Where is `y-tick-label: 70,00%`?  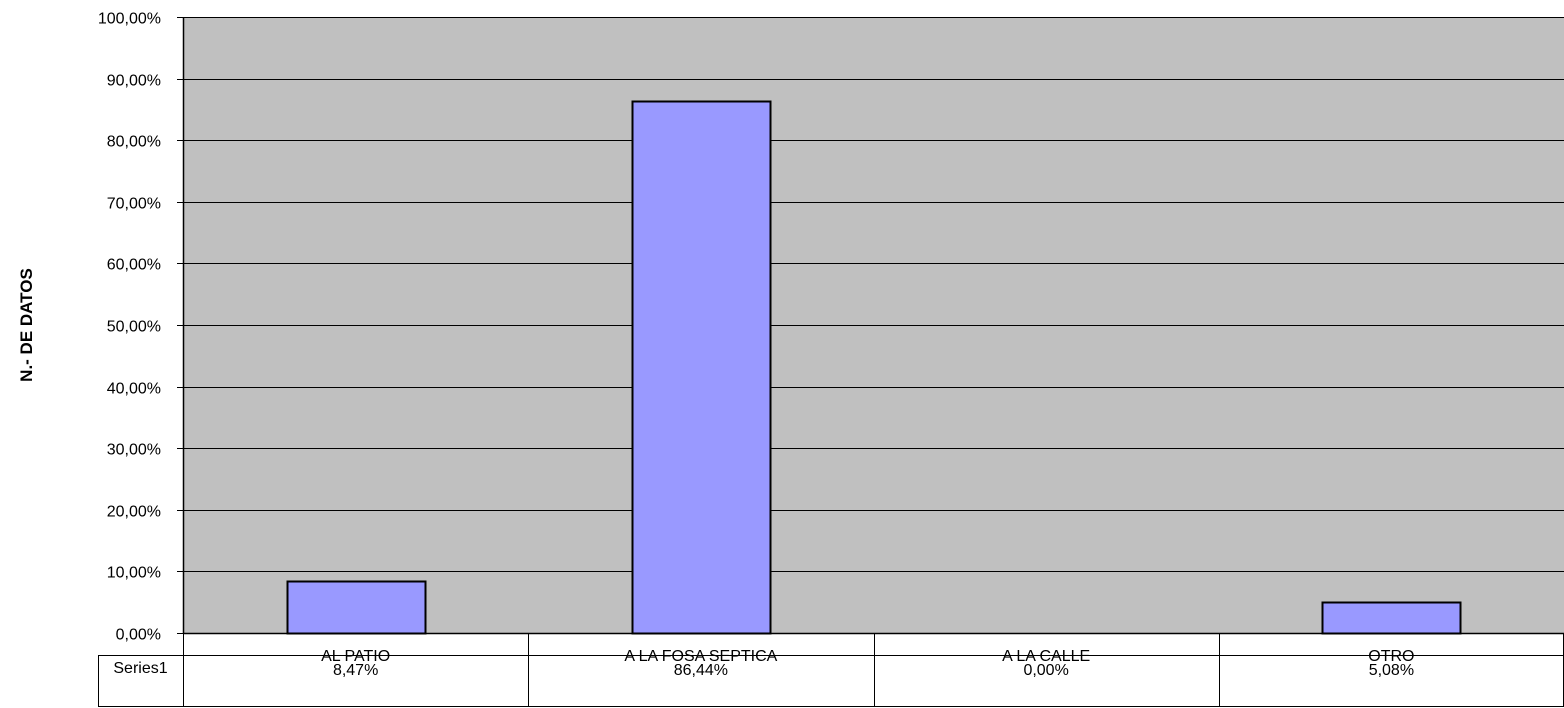 y-tick-label: 70,00% is located at coordinates (134, 204).